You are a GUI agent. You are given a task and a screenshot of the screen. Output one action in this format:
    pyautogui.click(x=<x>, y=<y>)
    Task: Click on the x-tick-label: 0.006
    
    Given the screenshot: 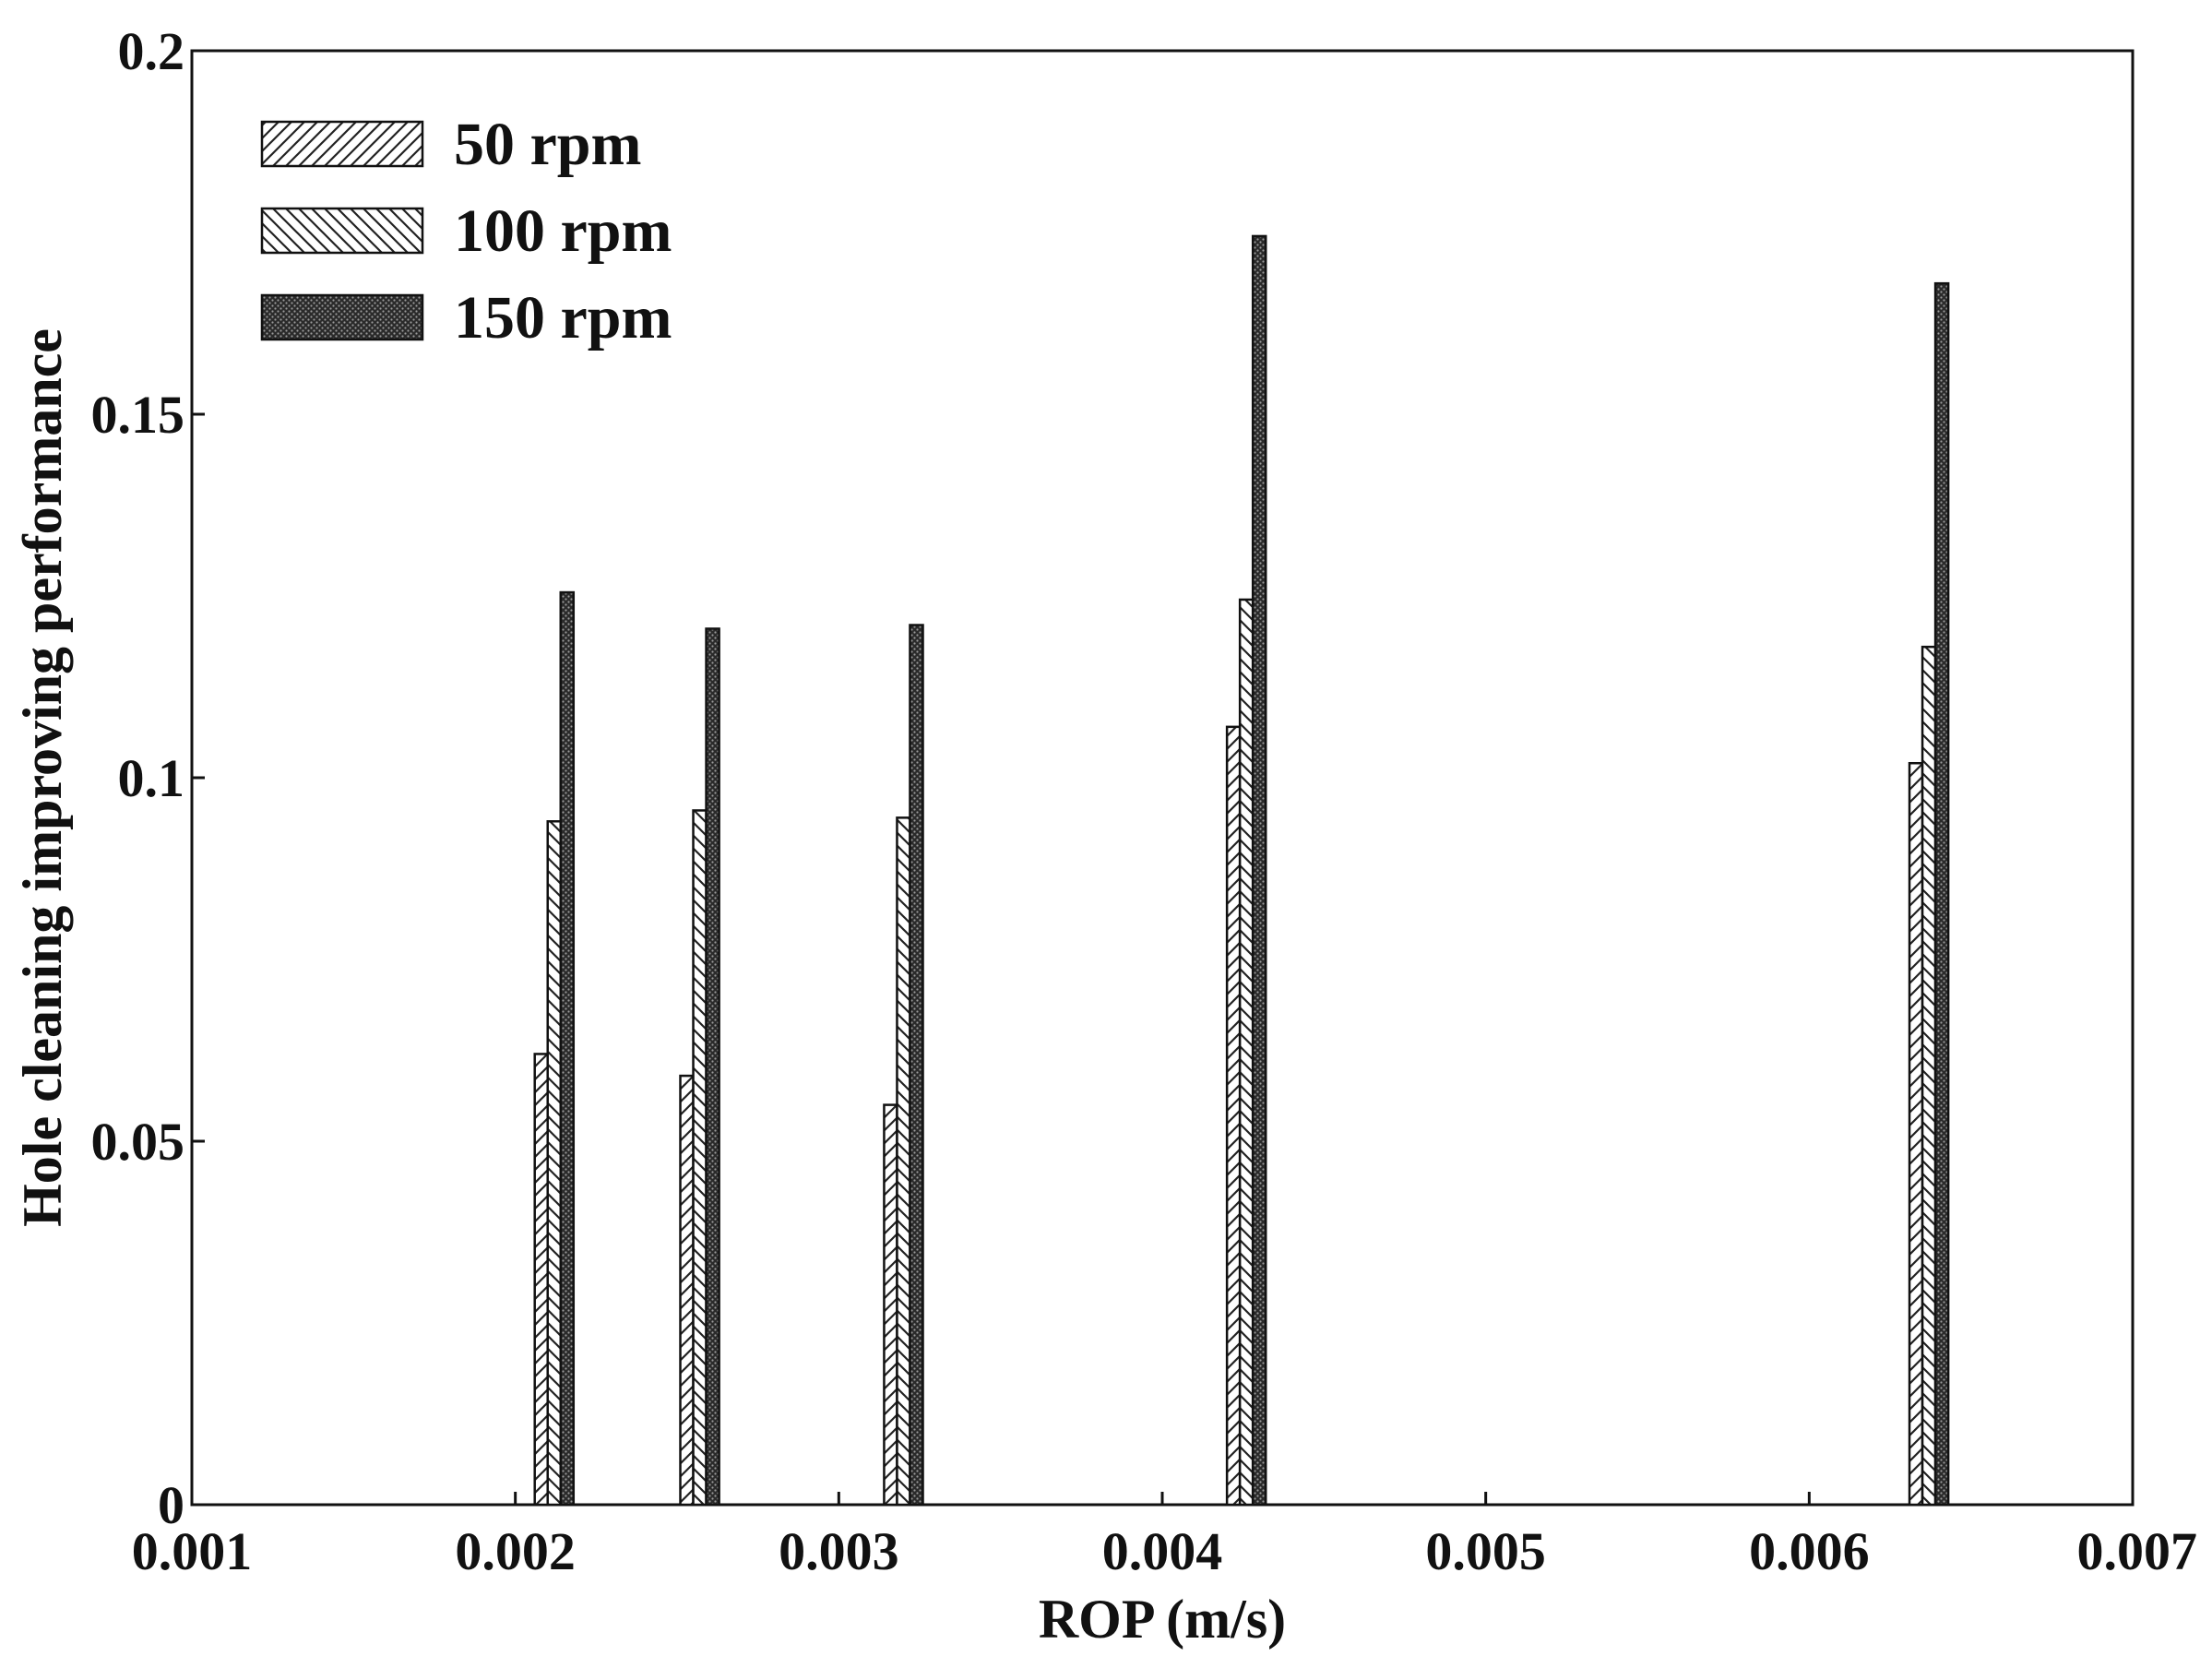 What is the action you would take?
    pyautogui.click(x=1810, y=1551)
    